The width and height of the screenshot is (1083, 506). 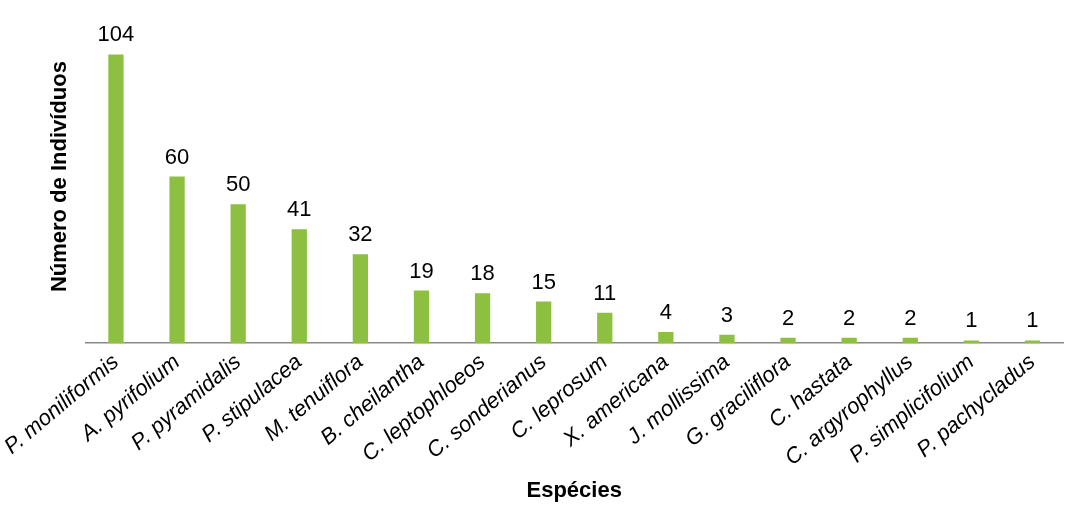 I want to click on data-label: 32, so click(x=360, y=234).